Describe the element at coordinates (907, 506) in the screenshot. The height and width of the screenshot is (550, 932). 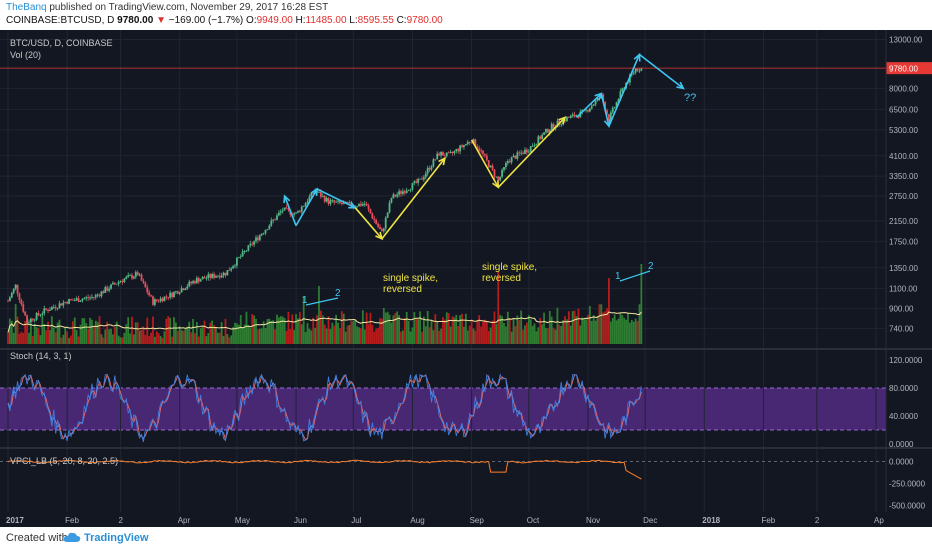
I see `vpci-tick-label: -500.0000` at that location.